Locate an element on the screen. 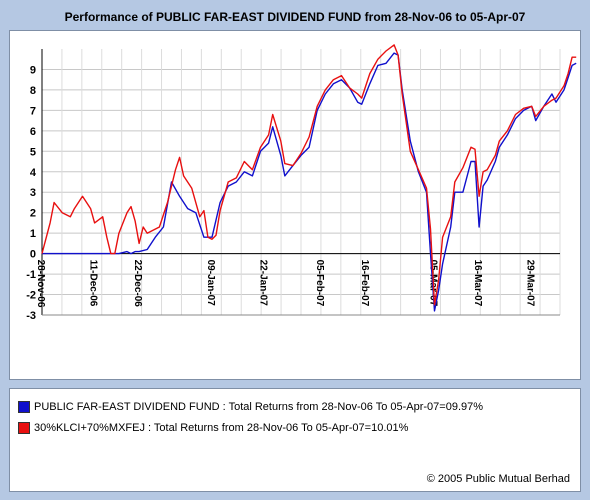  copyright-text: © 2005 Public Mutual Berhad is located at coordinates (498, 479).